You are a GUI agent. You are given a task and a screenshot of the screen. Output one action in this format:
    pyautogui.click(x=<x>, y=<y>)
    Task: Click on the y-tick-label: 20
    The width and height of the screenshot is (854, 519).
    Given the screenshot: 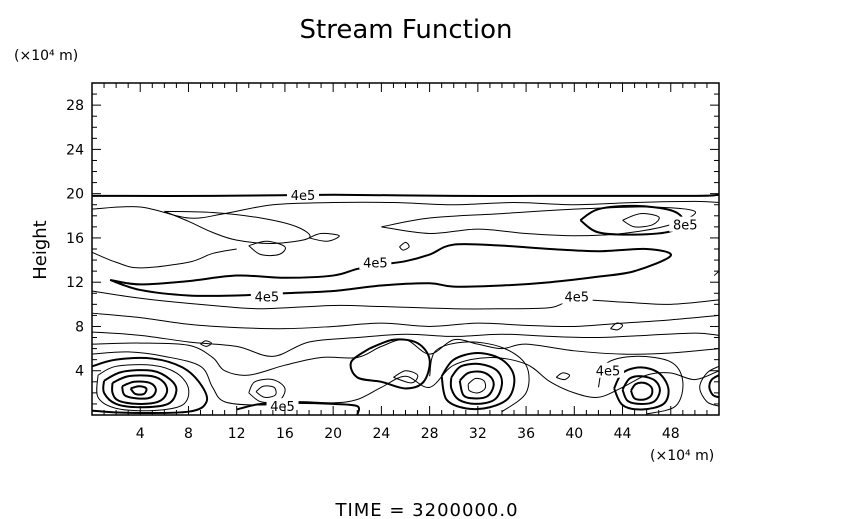 What is the action you would take?
    pyautogui.click(x=75, y=195)
    